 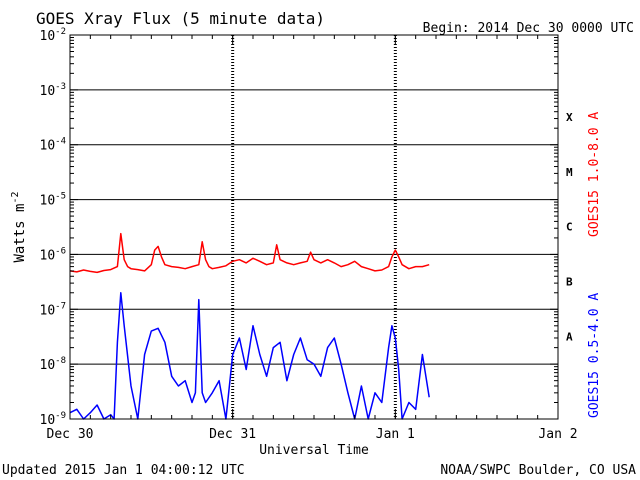 What do you see at coordinates (314, 450) in the screenshot?
I see `x-axis-label: Universal Time` at bounding box center [314, 450].